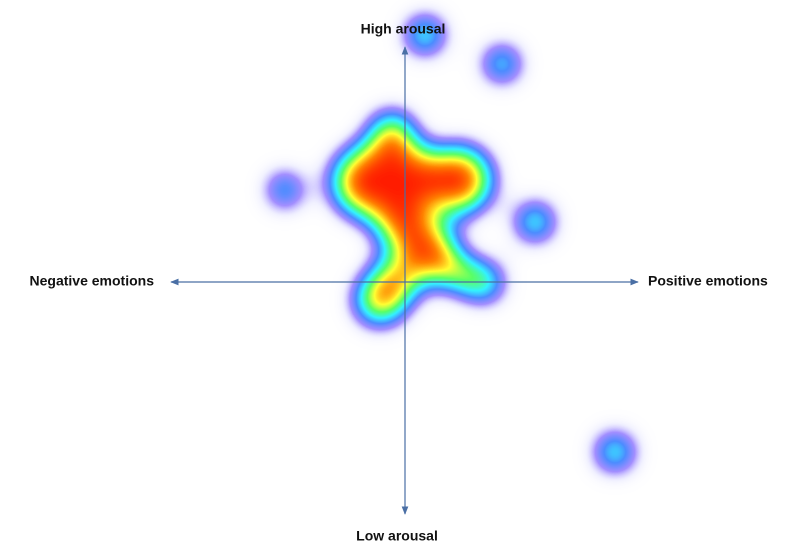  Describe the element at coordinates (708, 281) in the screenshot. I see `axis-label-right: Positive emotions` at that location.